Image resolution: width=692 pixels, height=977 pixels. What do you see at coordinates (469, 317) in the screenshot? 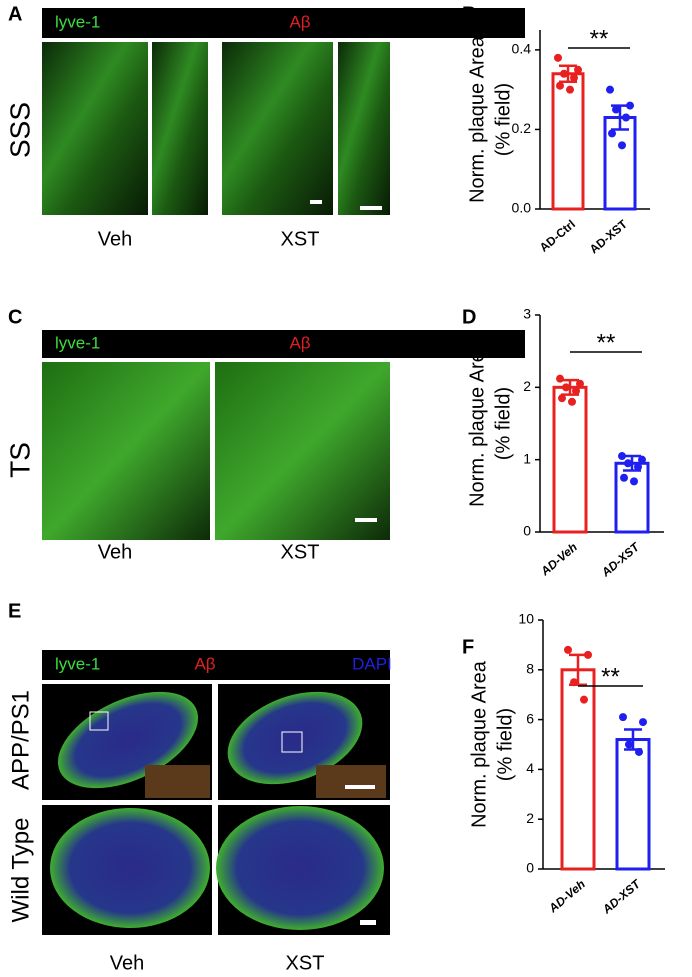
I see `panel-label: D` at bounding box center [469, 317].